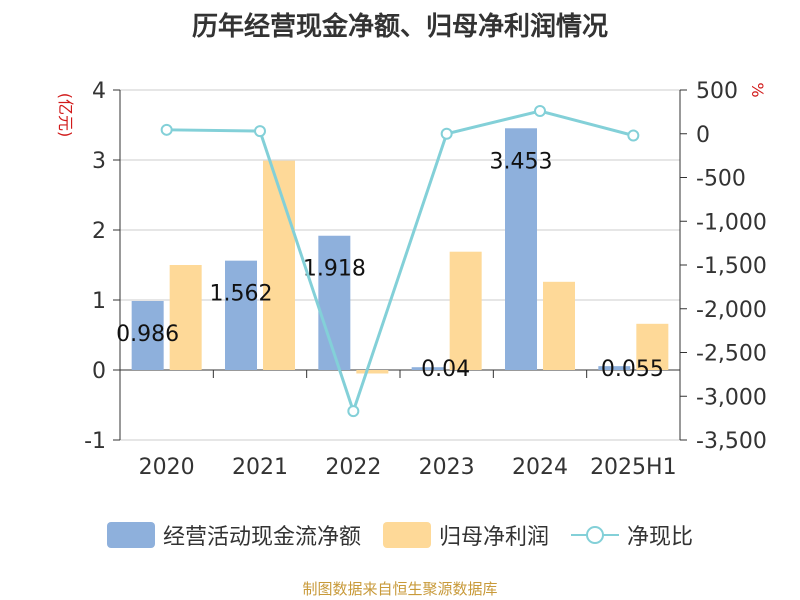  Describe the element at coordinates (99, 231) in the screenshot. I see `left-tick-label: 2` at that location.